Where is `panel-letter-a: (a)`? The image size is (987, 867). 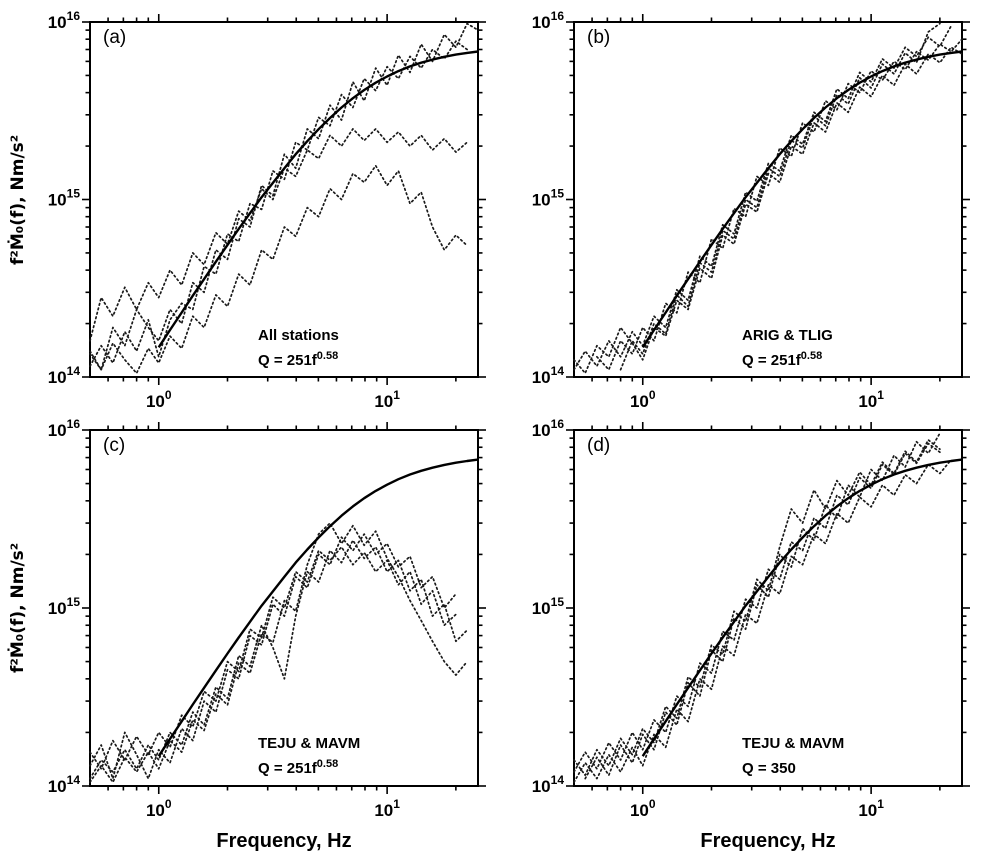 panel-letter-a: (a) is located at coordinates (115, 37).